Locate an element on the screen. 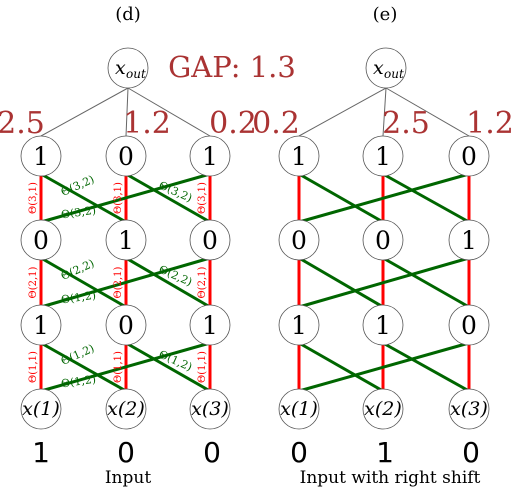 The width and height of the screenshot is (513, 490). node-e-layer1-2: 1 is located at coordinates (383, 156).